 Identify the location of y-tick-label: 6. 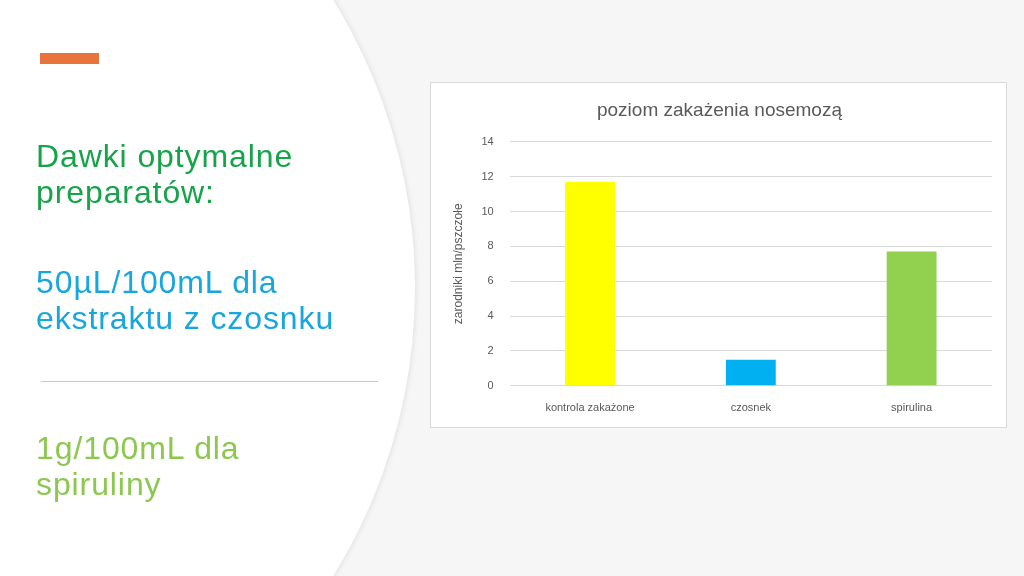
(490, 280).